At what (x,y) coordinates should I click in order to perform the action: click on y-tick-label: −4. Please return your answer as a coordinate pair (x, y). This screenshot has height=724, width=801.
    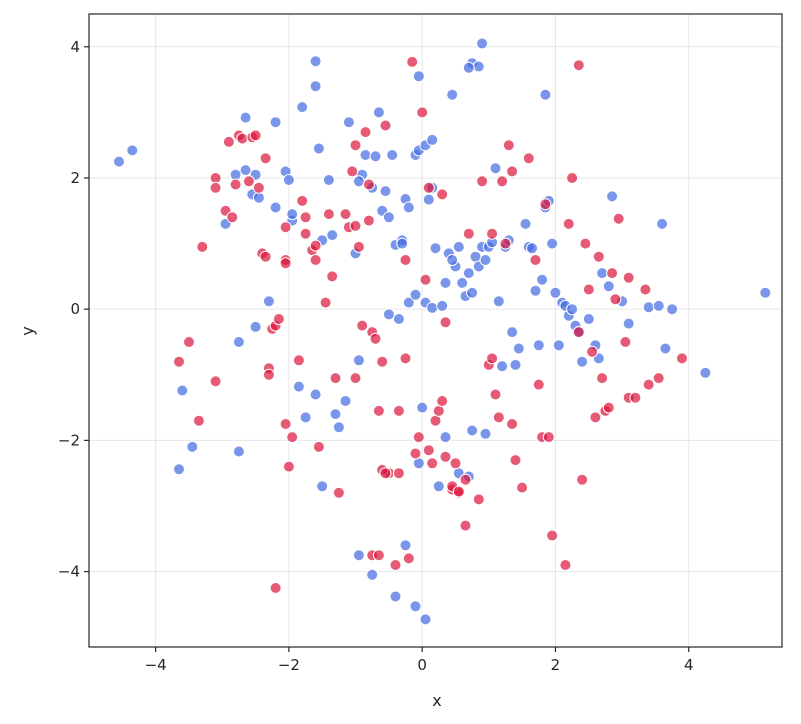
    Looking at the image, I should click on (69, 572).